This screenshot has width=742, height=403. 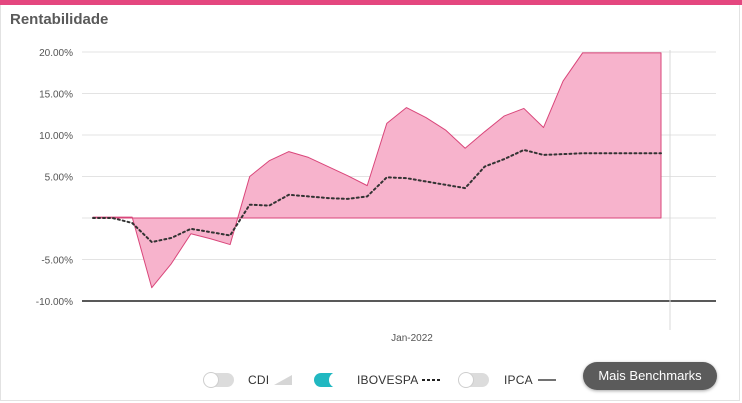 What do you see at coordinates (56, 136) in the screenshot?
I see `y-tick-label: 10.00%` at bounding box center [56, 136].